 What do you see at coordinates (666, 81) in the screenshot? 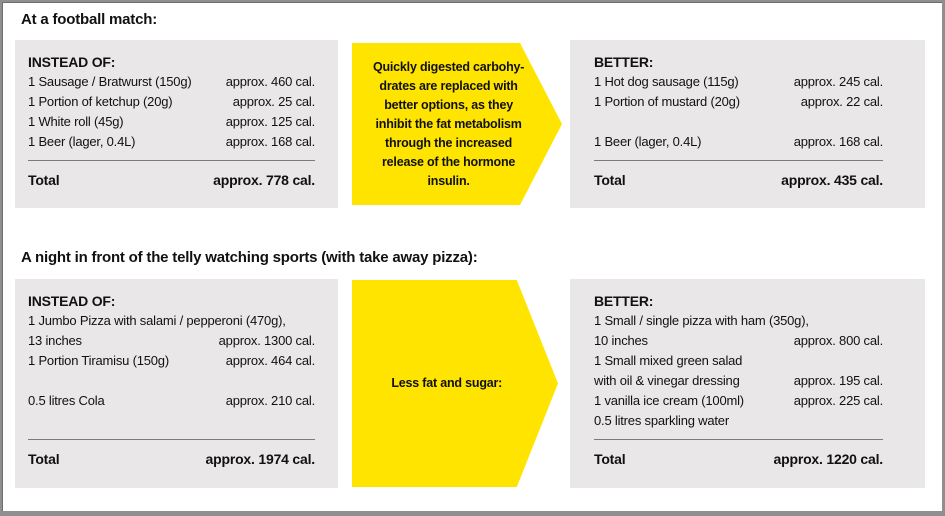
I see `row-item: 1 Hot dog sausage (115g)` at bounding box center [666, 81].